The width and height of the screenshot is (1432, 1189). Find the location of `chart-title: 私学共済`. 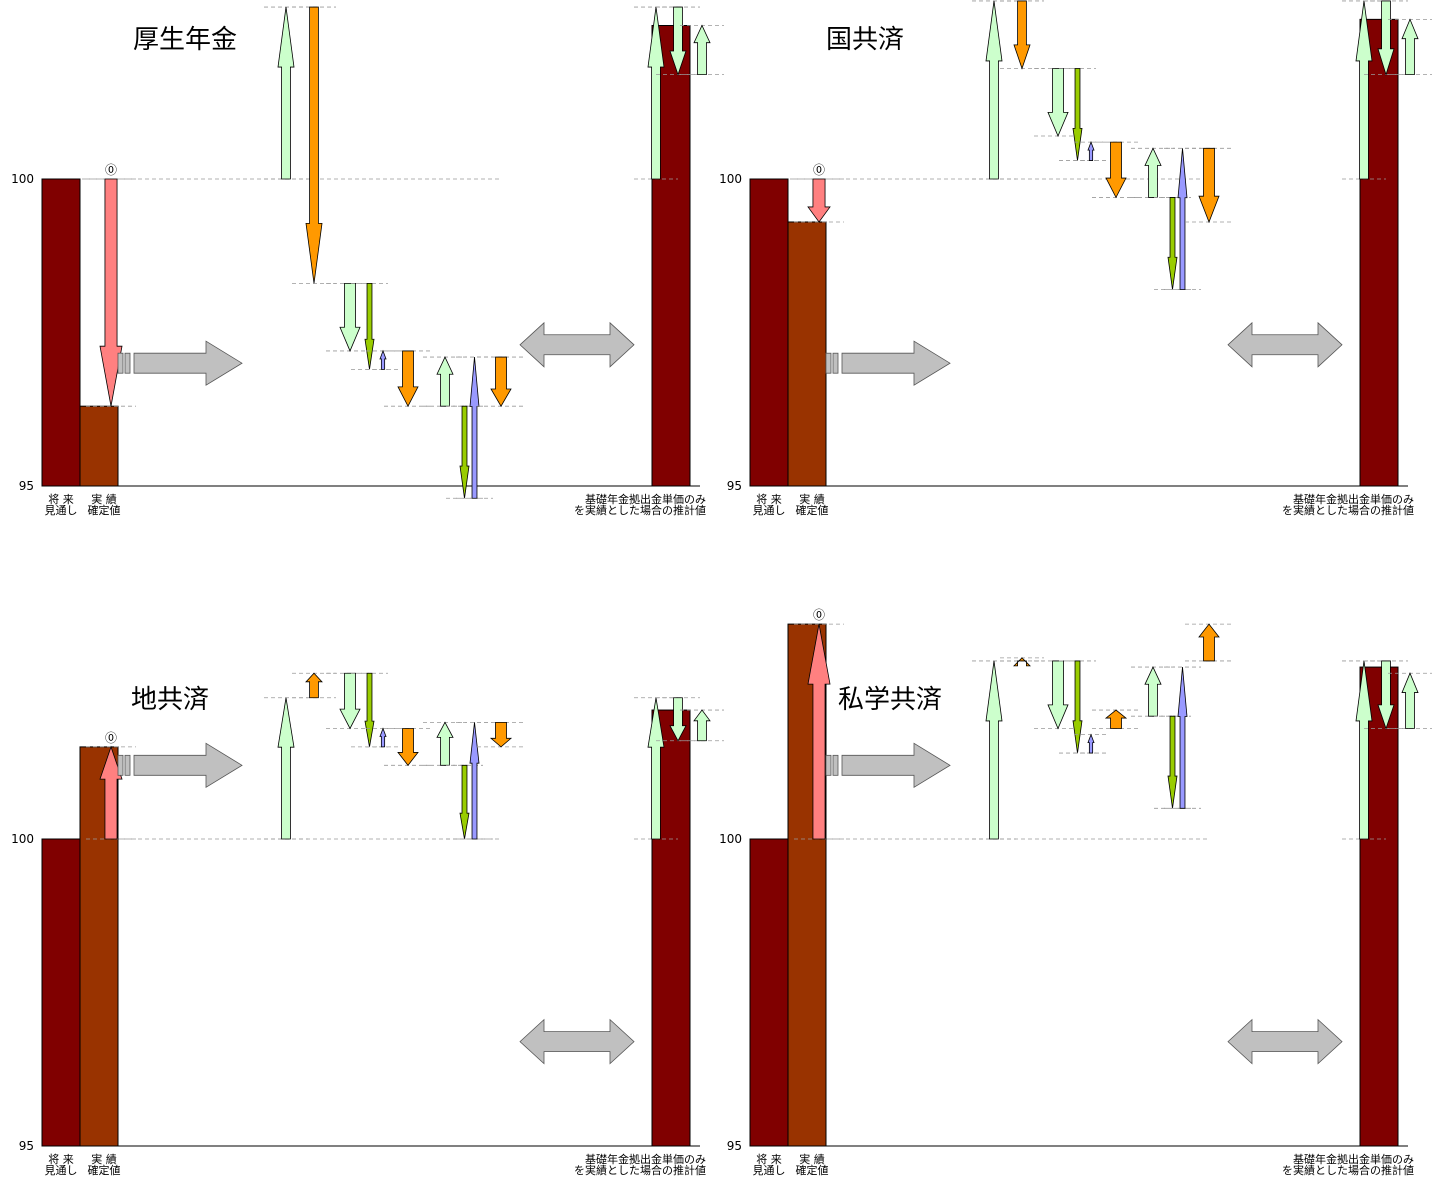

chart-title: 私学共済 is located at coordinates (890, 700).